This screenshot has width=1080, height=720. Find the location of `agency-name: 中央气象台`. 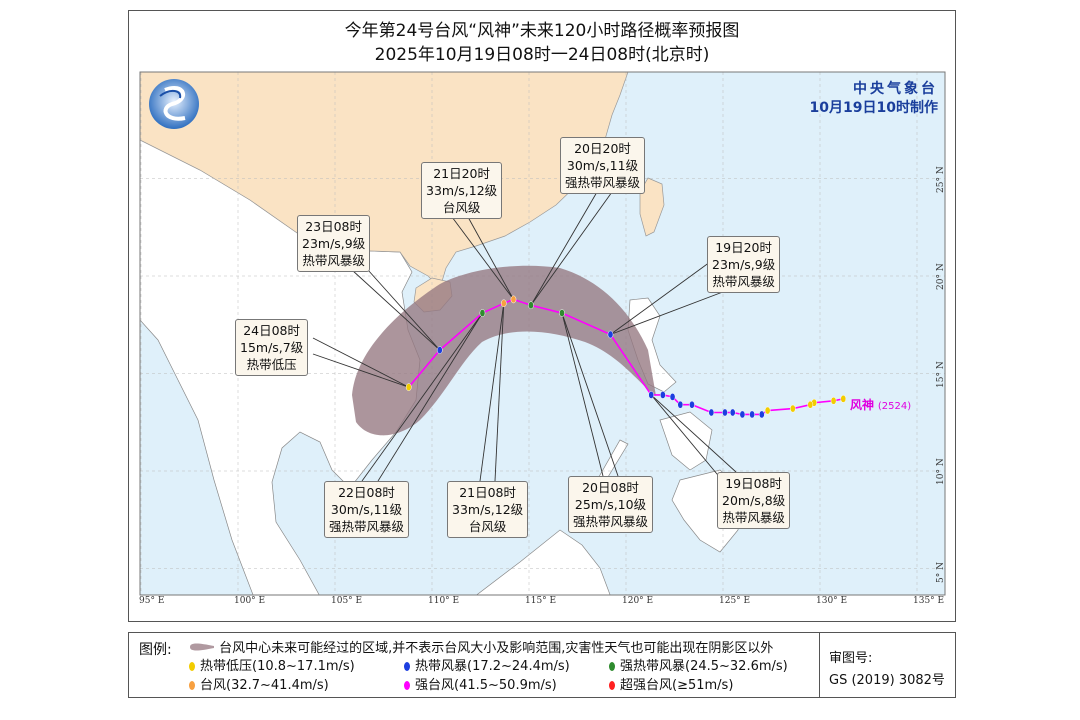

agency-name: 中央气象台 is located at coordinates (895, 89).